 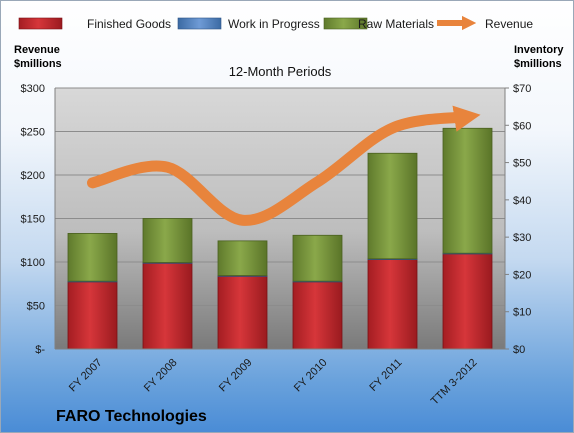 What do you see at coordinates (345, 23) in the screenshot?
I see `legend-swatch-raw-materials` at bounding box center [345, 23].